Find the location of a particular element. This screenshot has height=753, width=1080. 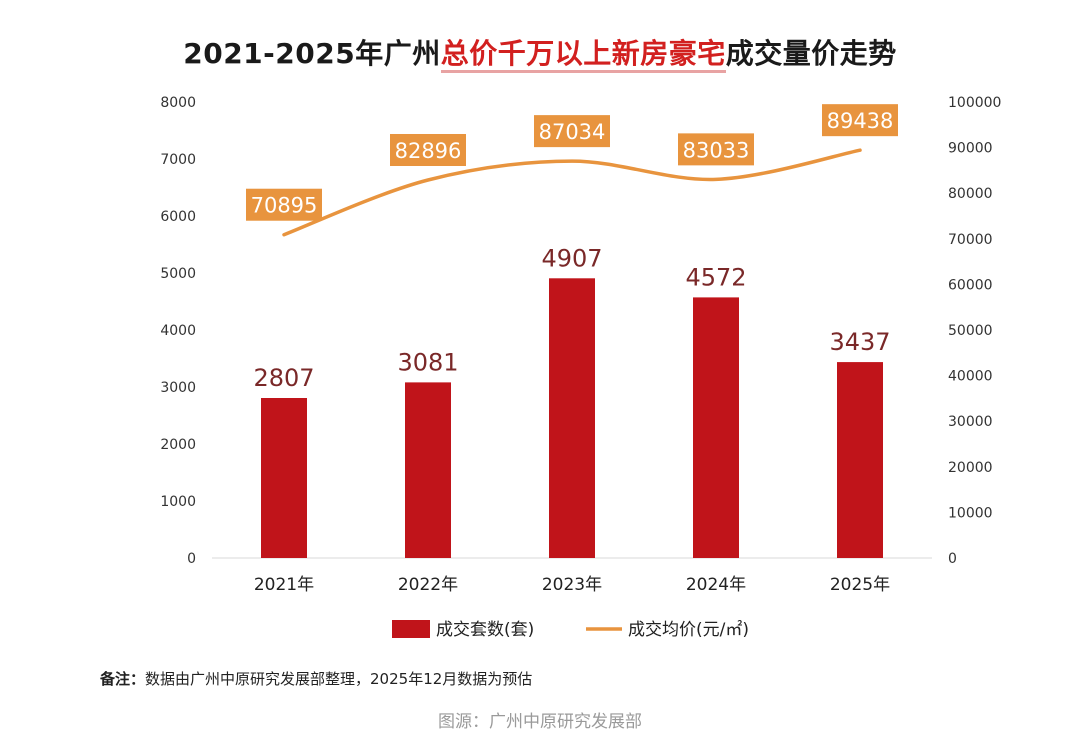

x-axis-tick: 2023年 is located at coordinates (572, 585).